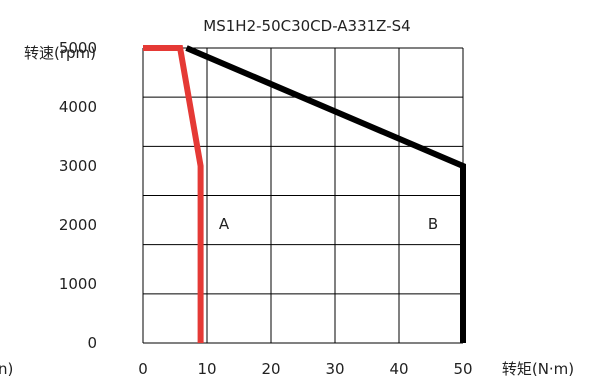 This screenshot has height=387, width=590. Describe the element at coordinates (334, 369) in the screenshot. I see `x-tick-label: 30` at that location.